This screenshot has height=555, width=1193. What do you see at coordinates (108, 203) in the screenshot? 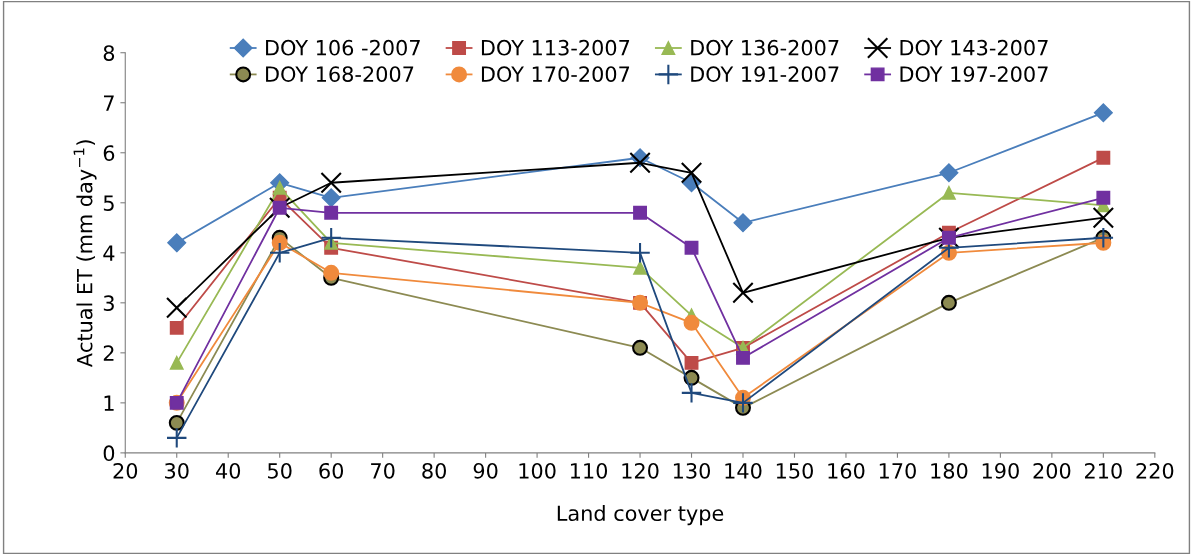
I see `y-tick-label: 5` at bounding box center [108, 203].